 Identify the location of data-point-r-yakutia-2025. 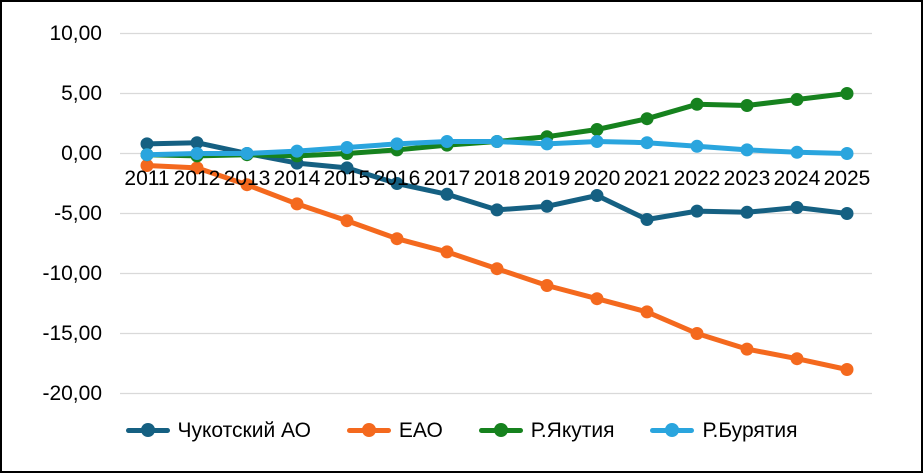
(847, 93).